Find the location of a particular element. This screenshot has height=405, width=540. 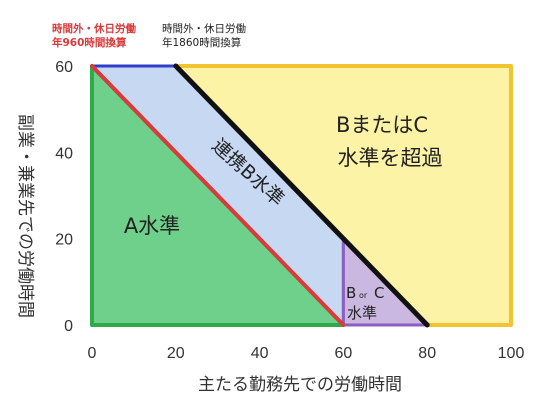

x-axis-ticks: 0 20 40 60 80 100 is located at coordinates (306, 353).